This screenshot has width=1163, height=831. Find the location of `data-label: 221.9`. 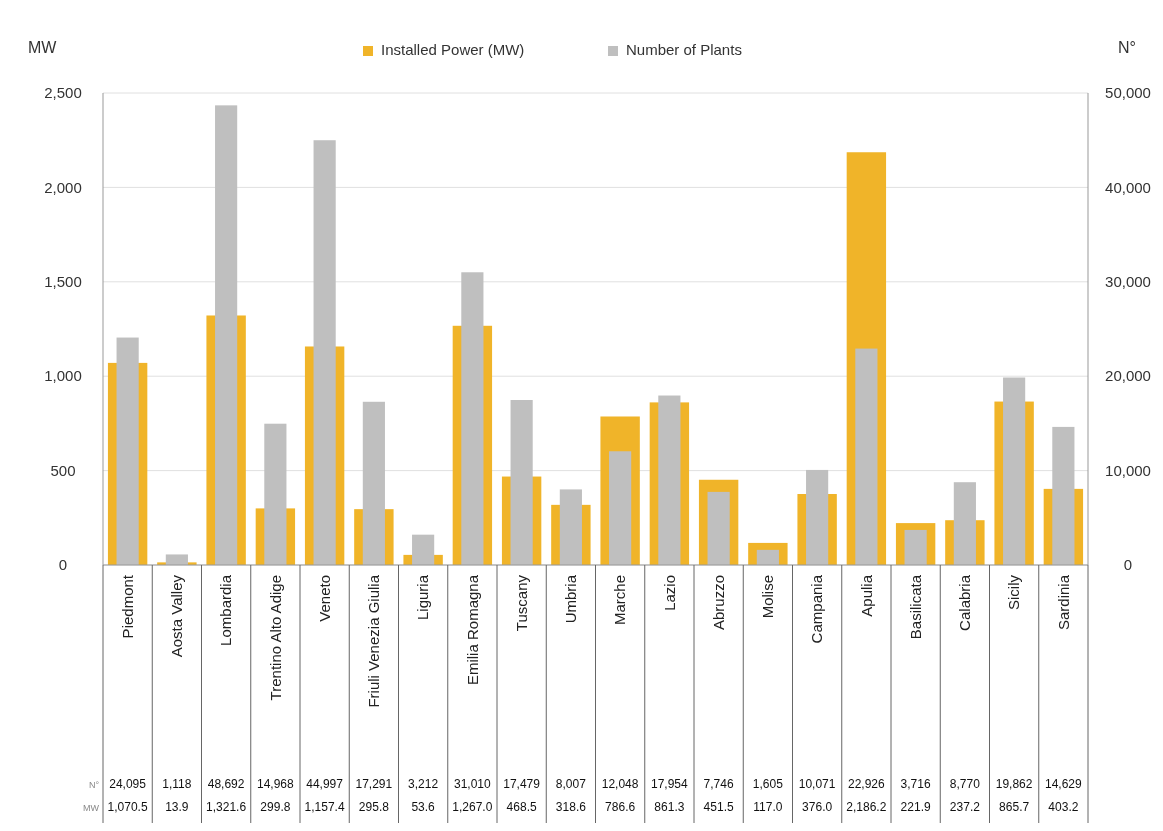

data-label: 221.9 is located at coordinates (915, 807).